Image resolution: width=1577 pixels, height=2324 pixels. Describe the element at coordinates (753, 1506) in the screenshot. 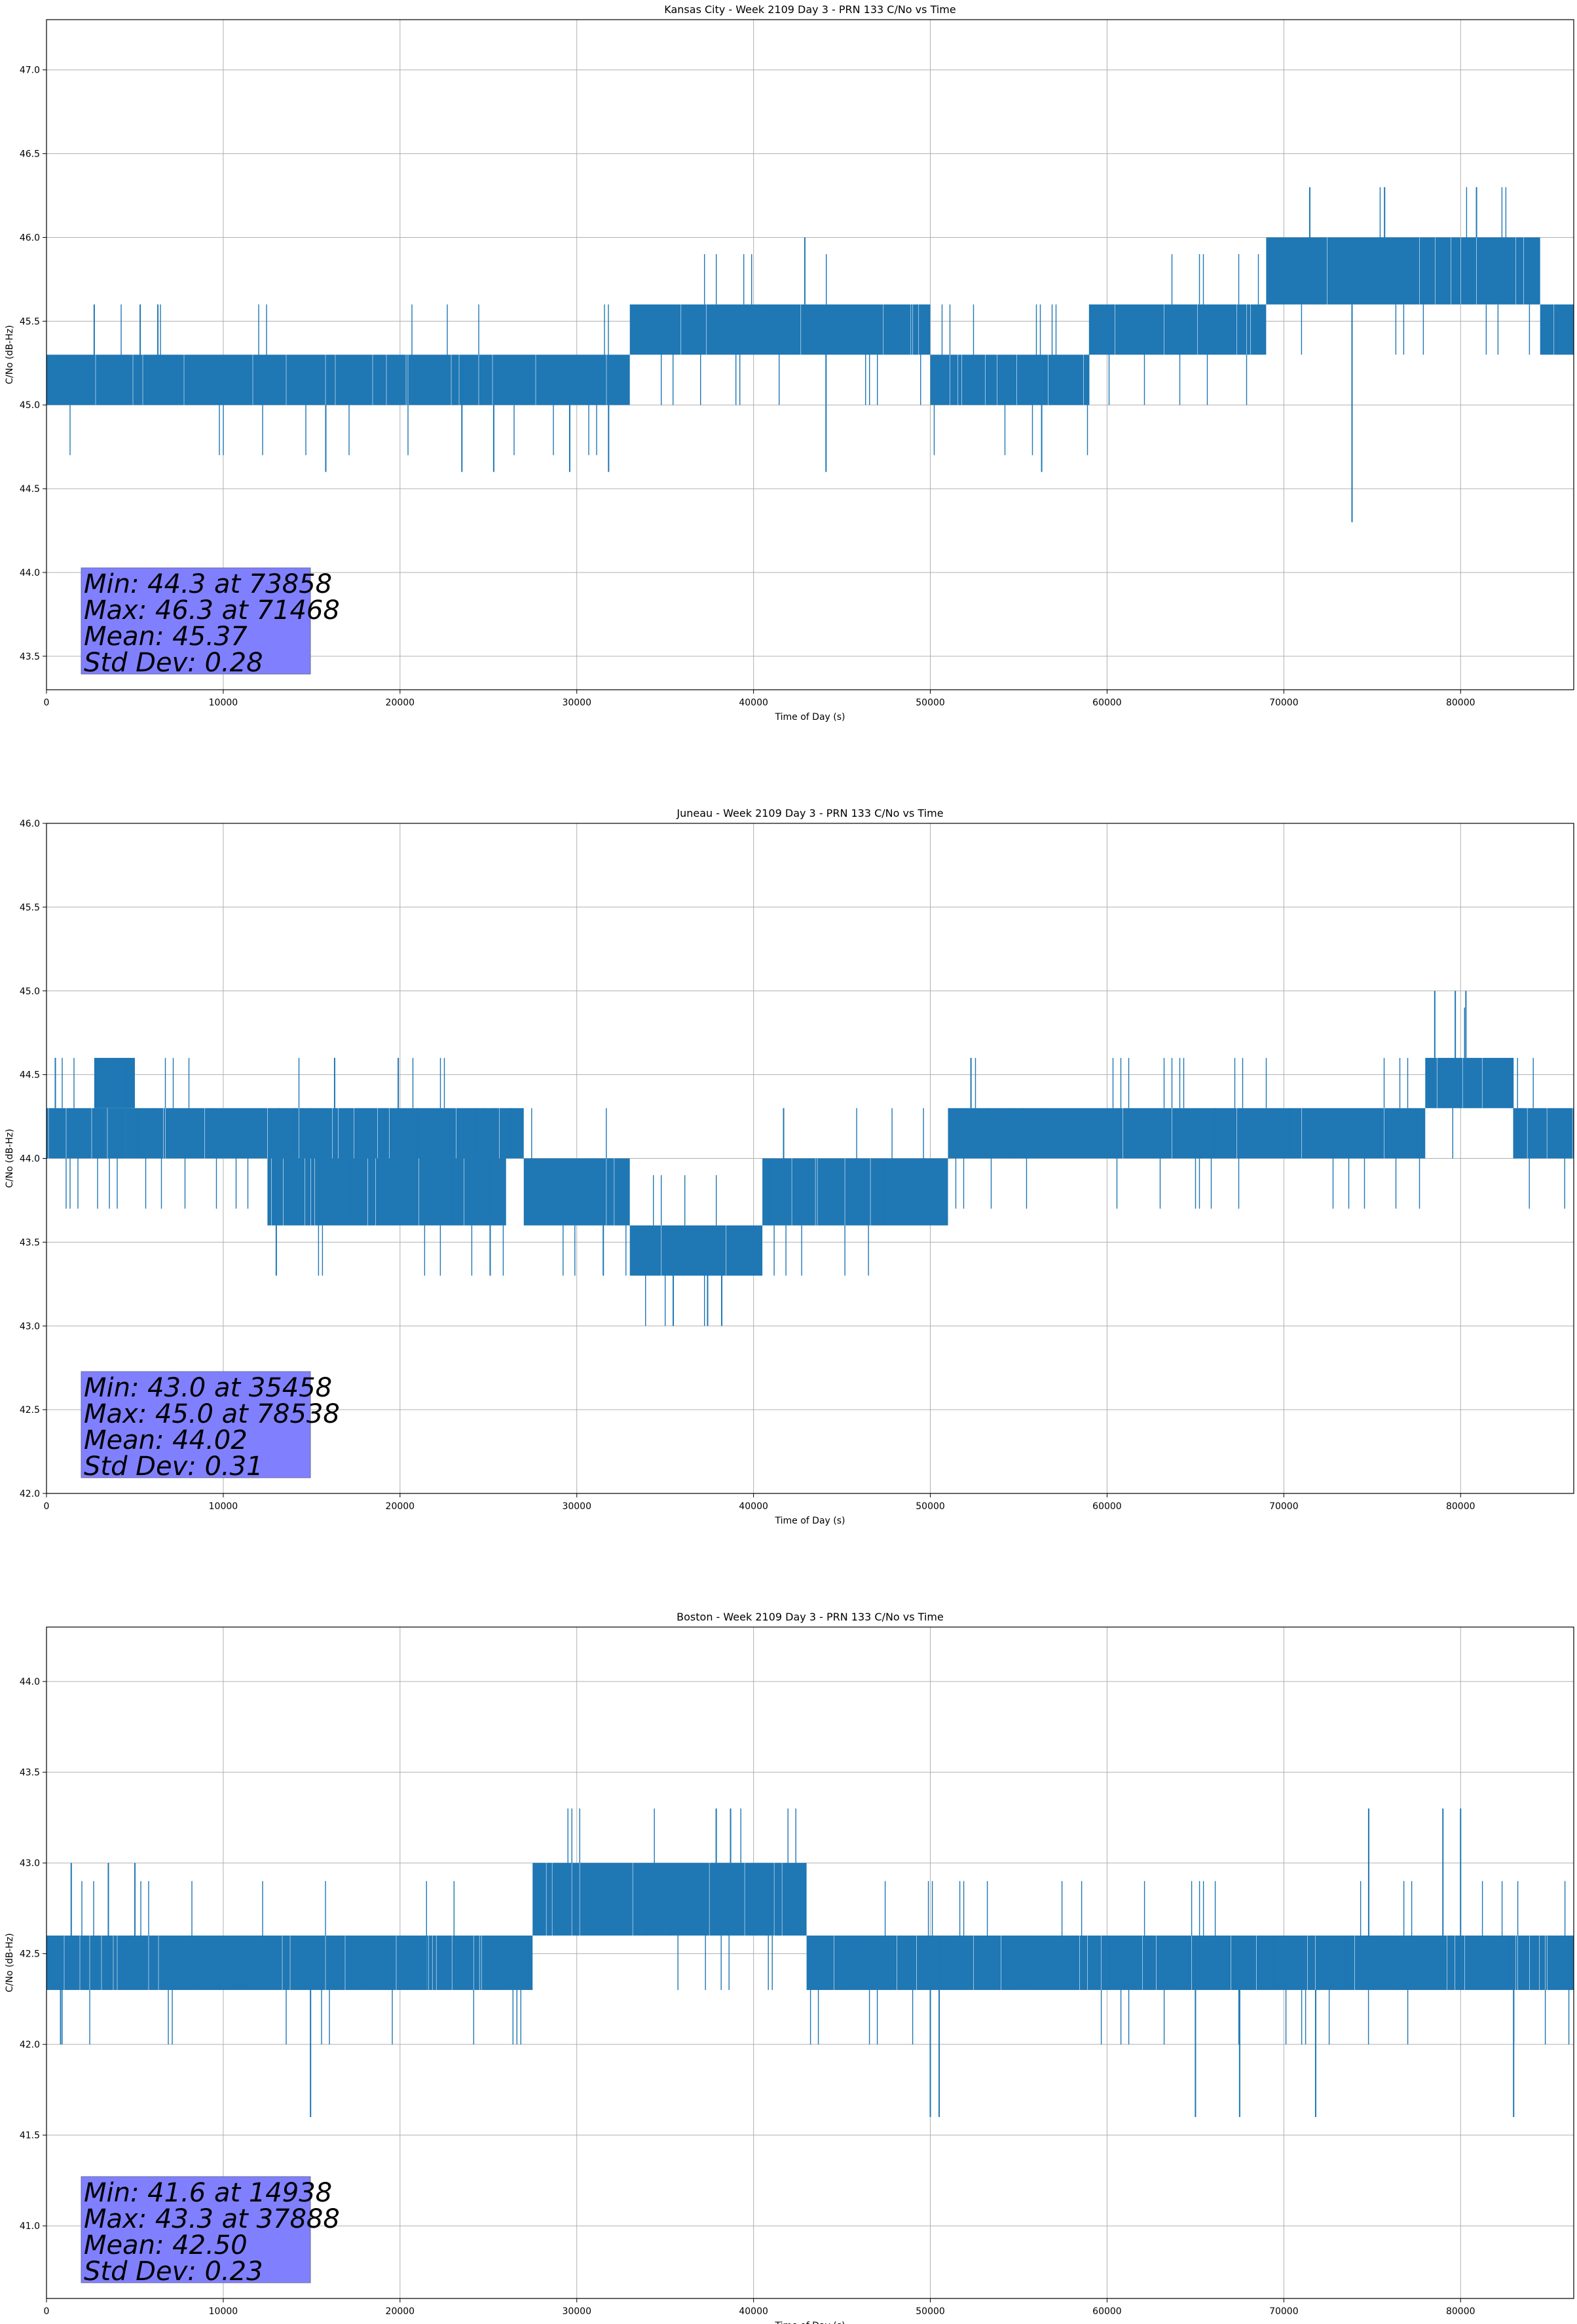

I see `chart2-x-tick-label: 40000` at that location.